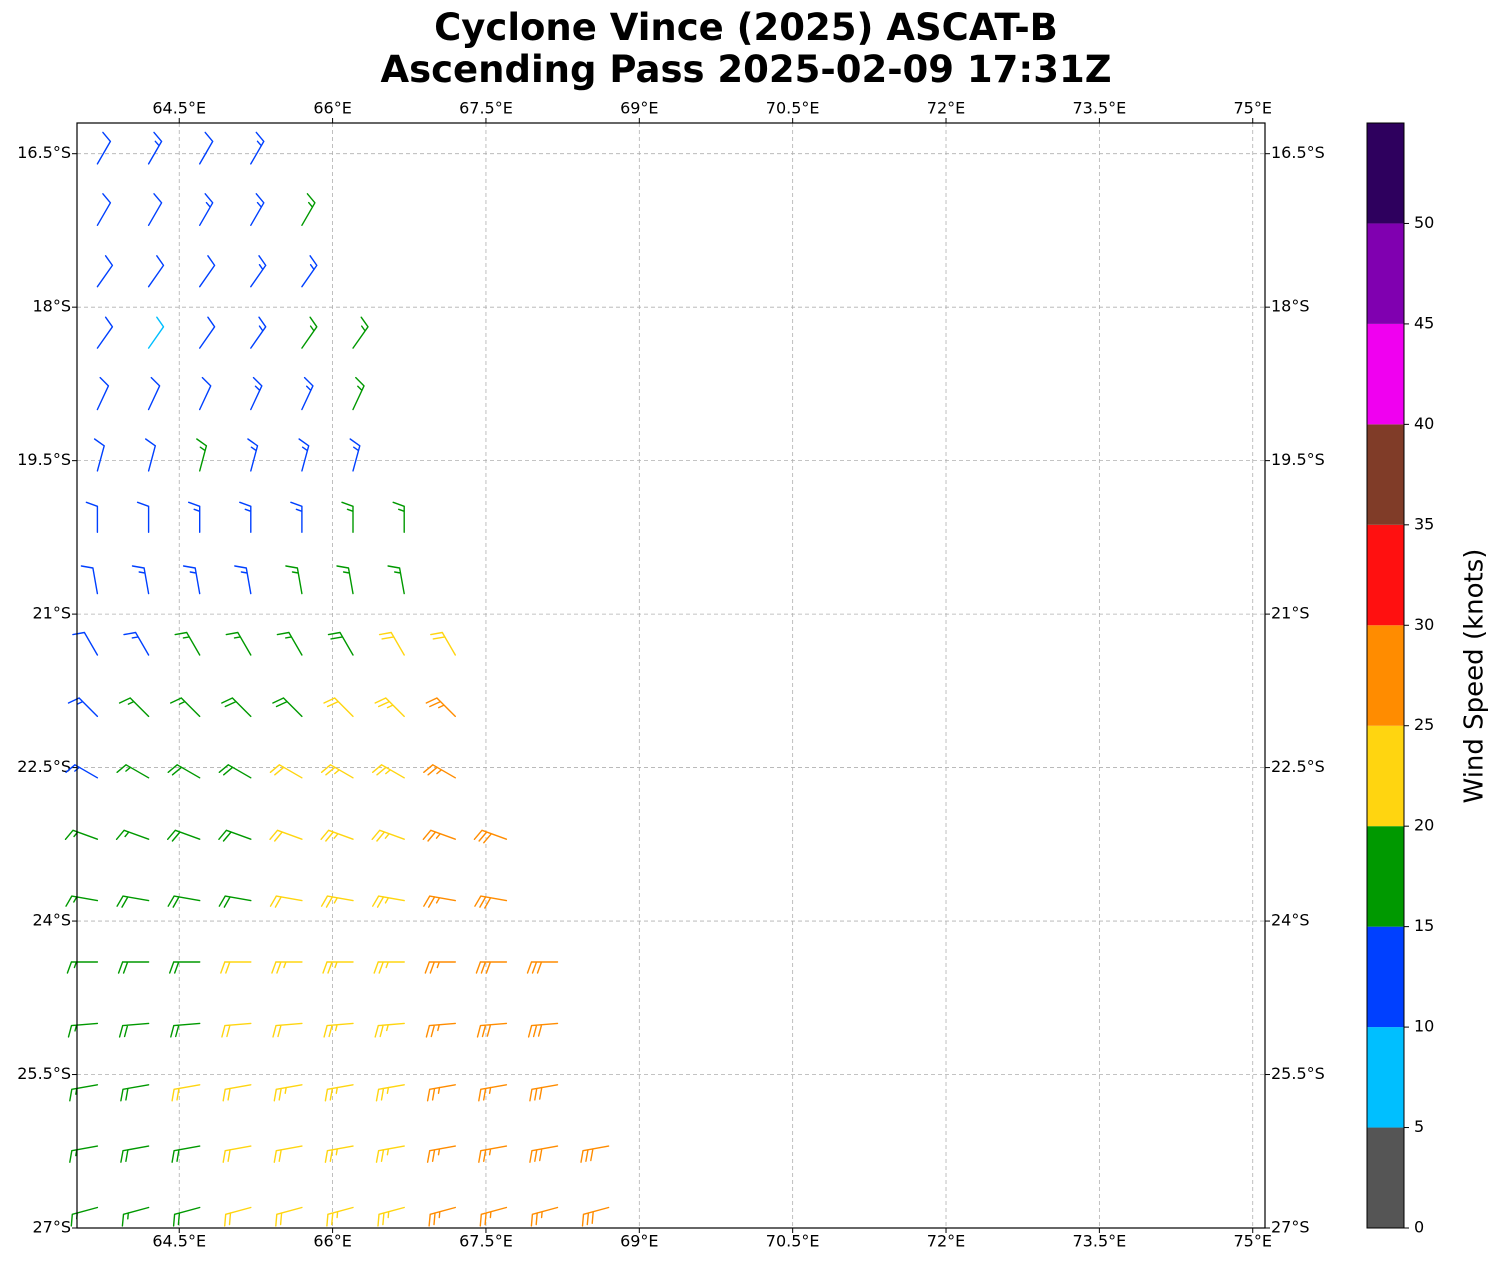 This screenshot has width=1503, height=1264. I want to click on x-tick-label: 75°E, so click(1252, 108).